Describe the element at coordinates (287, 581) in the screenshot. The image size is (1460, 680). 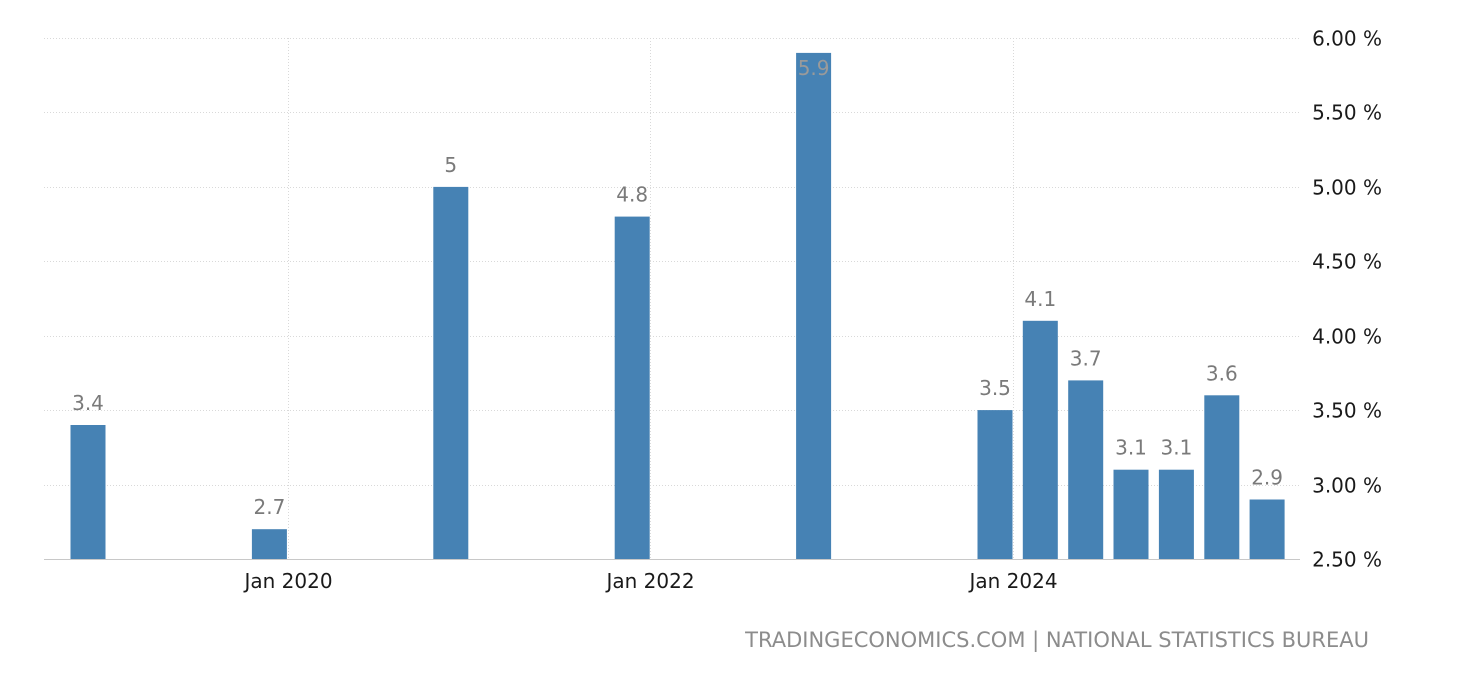
I see `x-tick-label: Jan 2020` at that location.